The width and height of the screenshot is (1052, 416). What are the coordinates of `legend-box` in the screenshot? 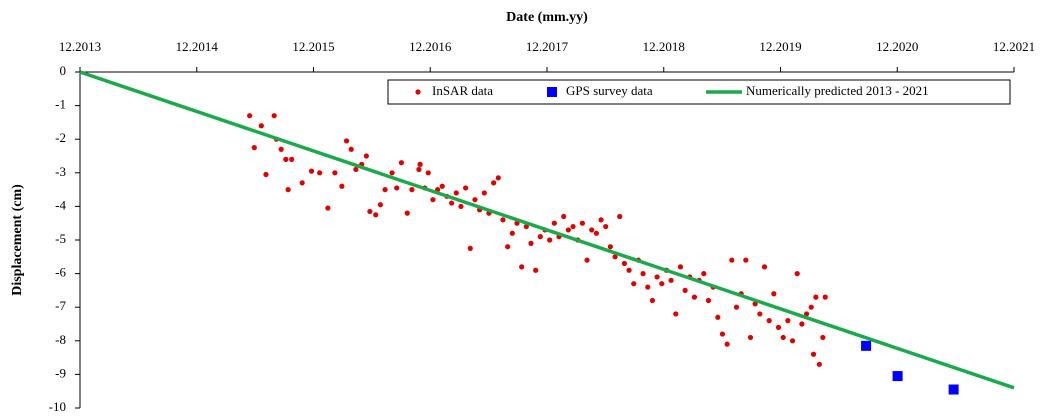 It's located at (699, 92).